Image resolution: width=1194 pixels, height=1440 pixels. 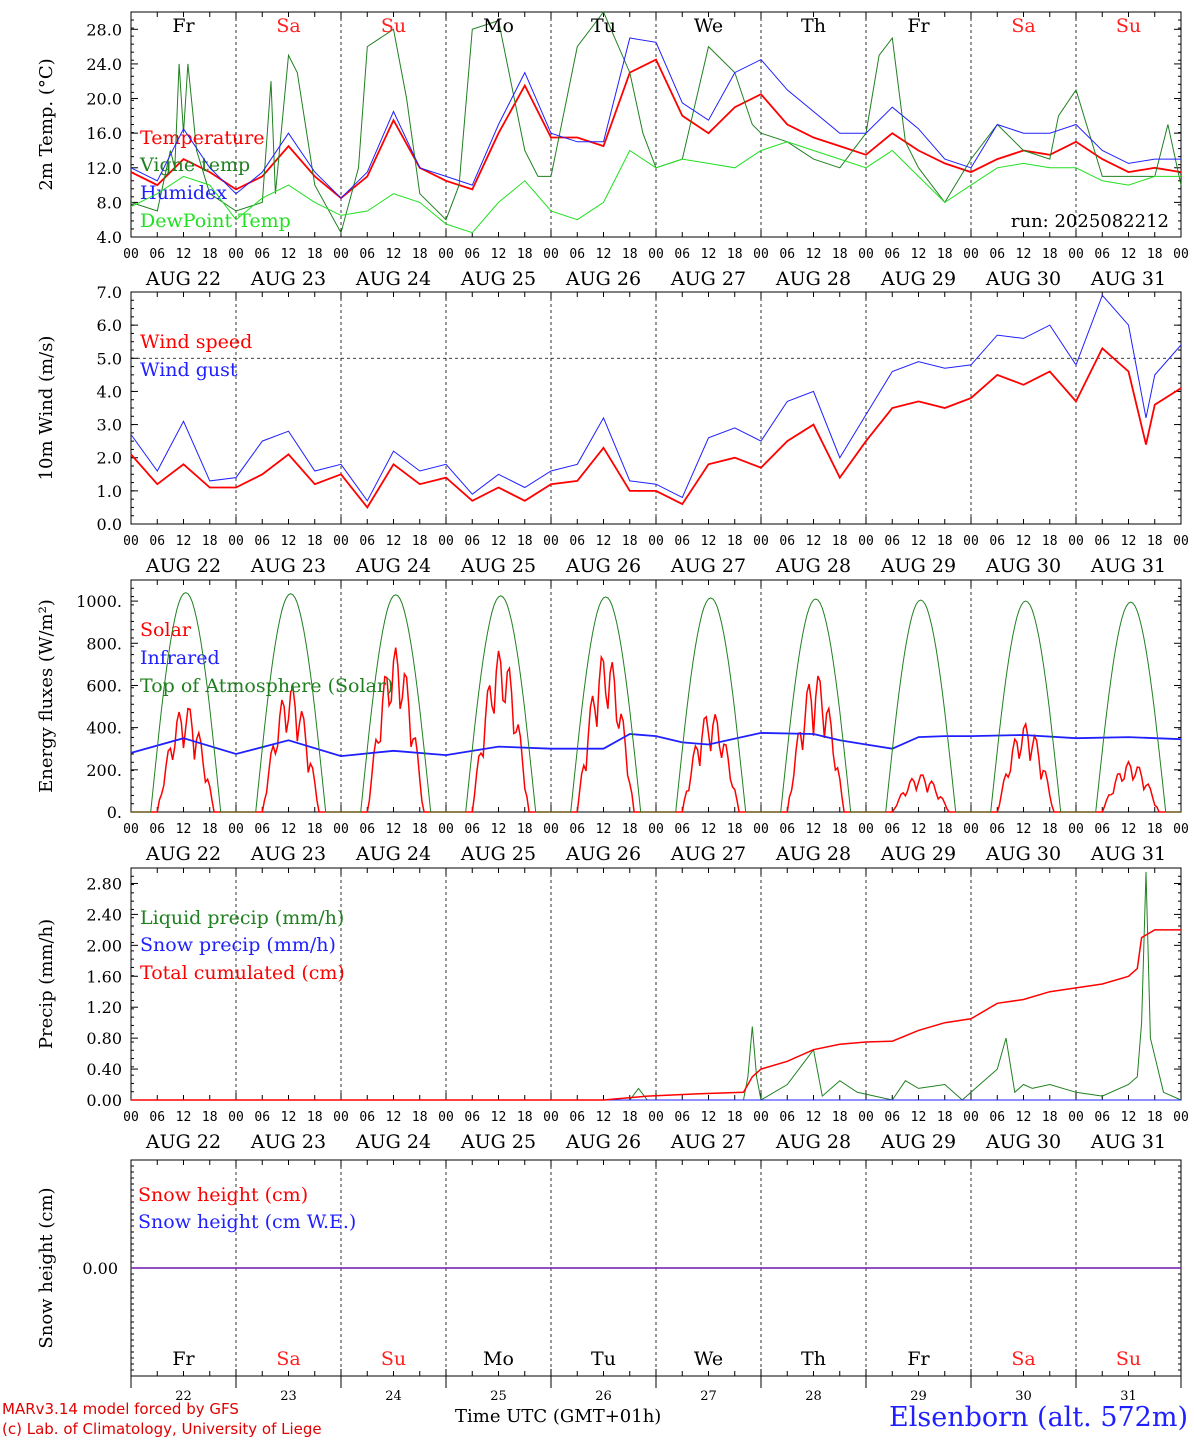 What do you see at coordinates (223, 1195) in the screenshot?
I see `legend-entry: Snow height (cm)` at bounding box center [223, 1195].